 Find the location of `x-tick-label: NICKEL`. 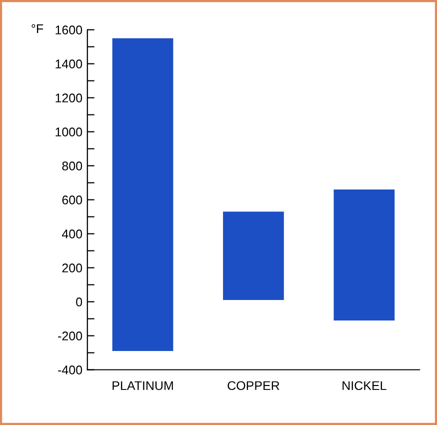

x-tick-label: NICKEL is located at coordinates (364, 385).